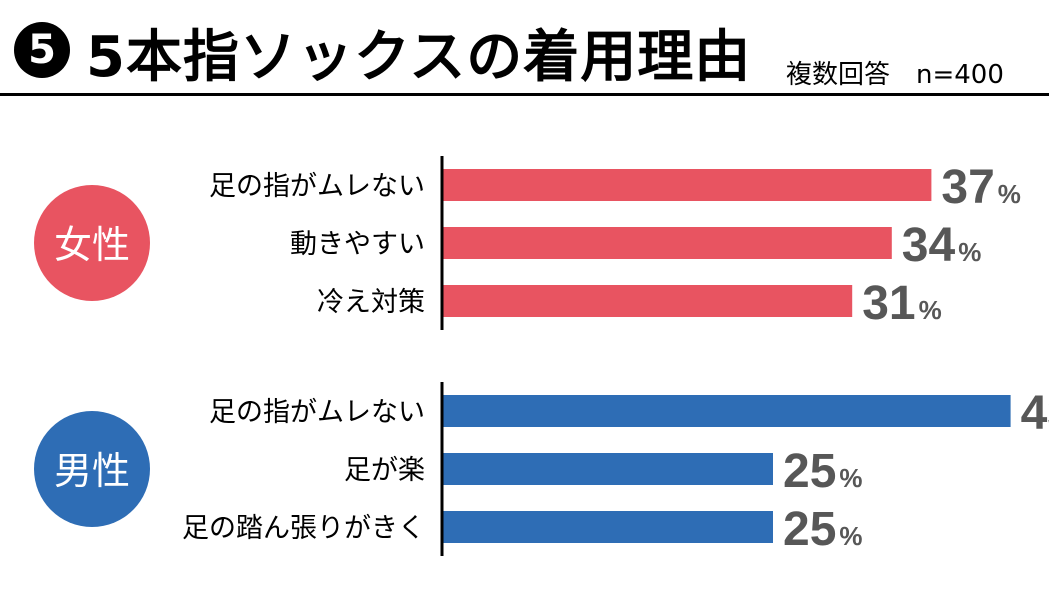 The image size is (1049, 591). What do you see at coordinates (942, 245) in the screenshot?
I see `value-label: 34%` at bounding box center [942, 245].